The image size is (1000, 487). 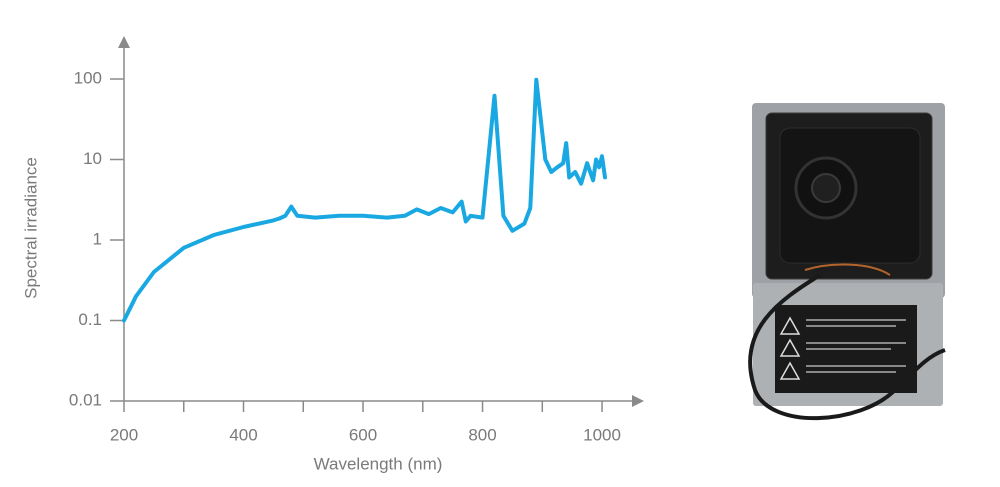 I want to click on x-tick-label: 400, so click(x=243, y=434).